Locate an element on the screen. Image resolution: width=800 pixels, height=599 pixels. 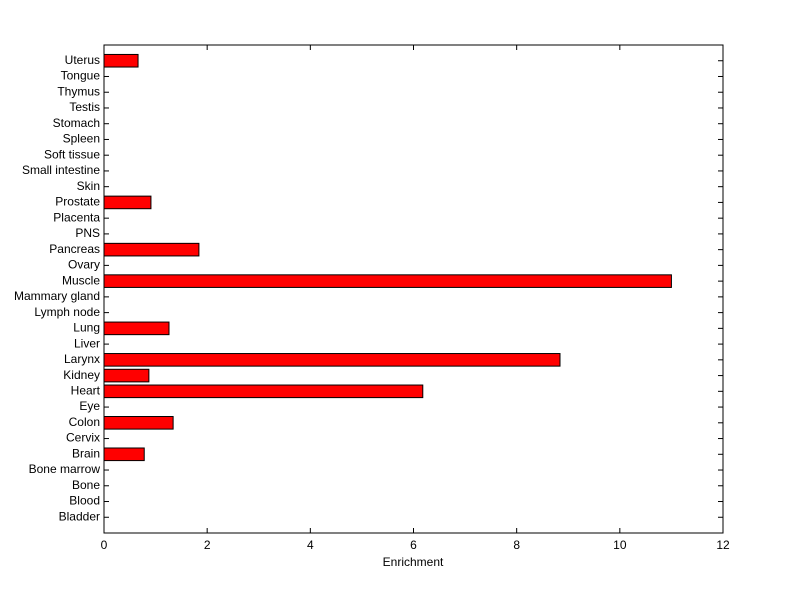
y-tick-label: Bone is located at coordinates (86, 485).